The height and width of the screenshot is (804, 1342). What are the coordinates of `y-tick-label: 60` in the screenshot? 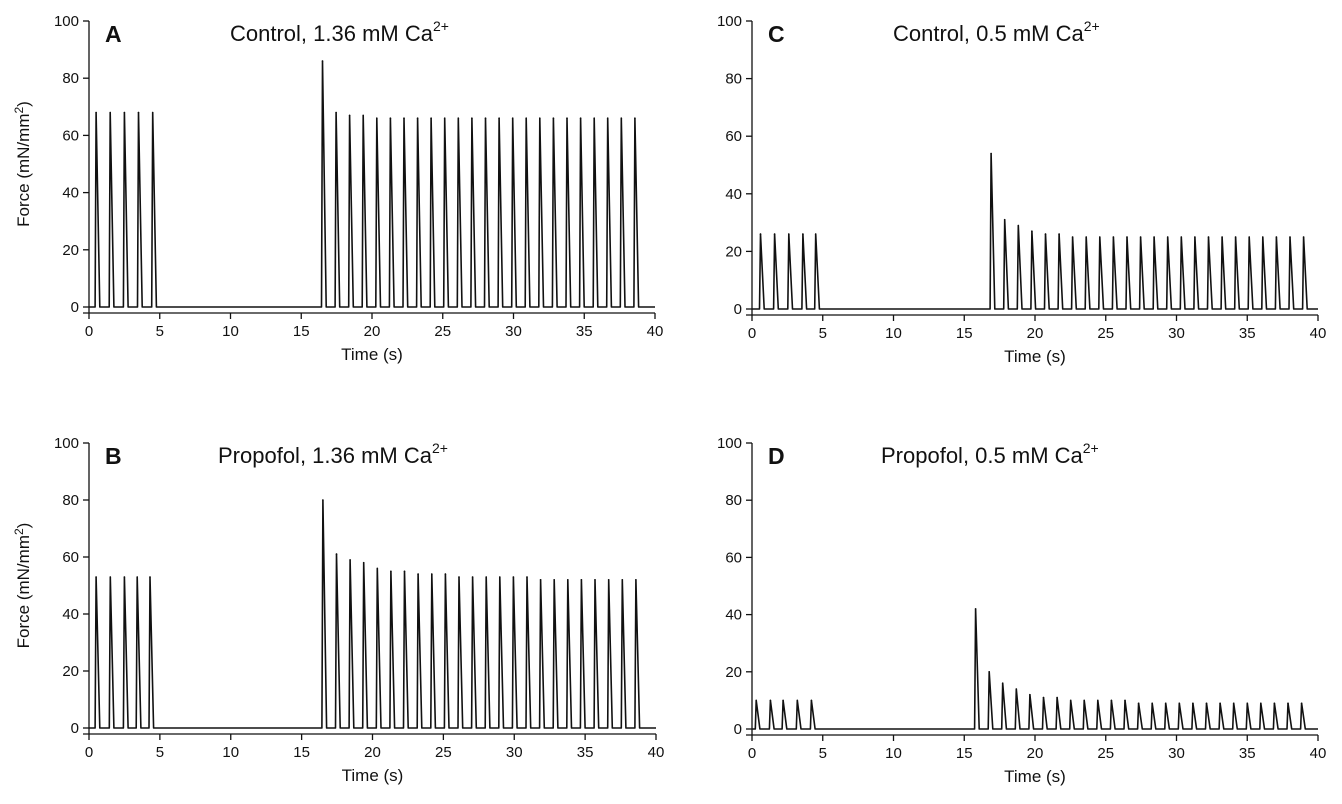 It's located at (733, 136).